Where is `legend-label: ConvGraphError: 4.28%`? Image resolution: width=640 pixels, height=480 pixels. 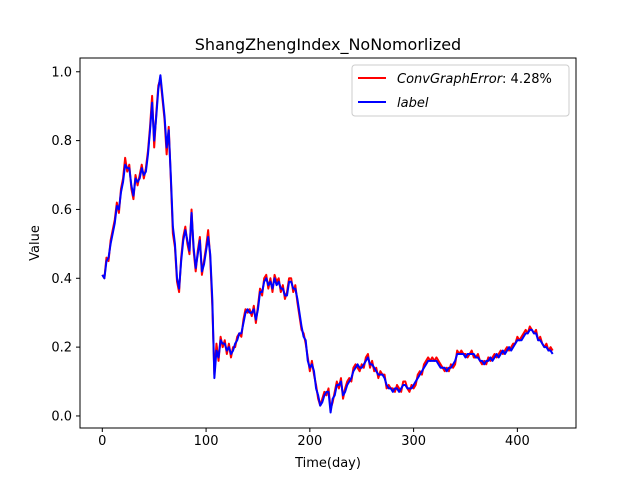 legend-label: ConvGraphError: 4.28% is located at coordinates (474, 79).